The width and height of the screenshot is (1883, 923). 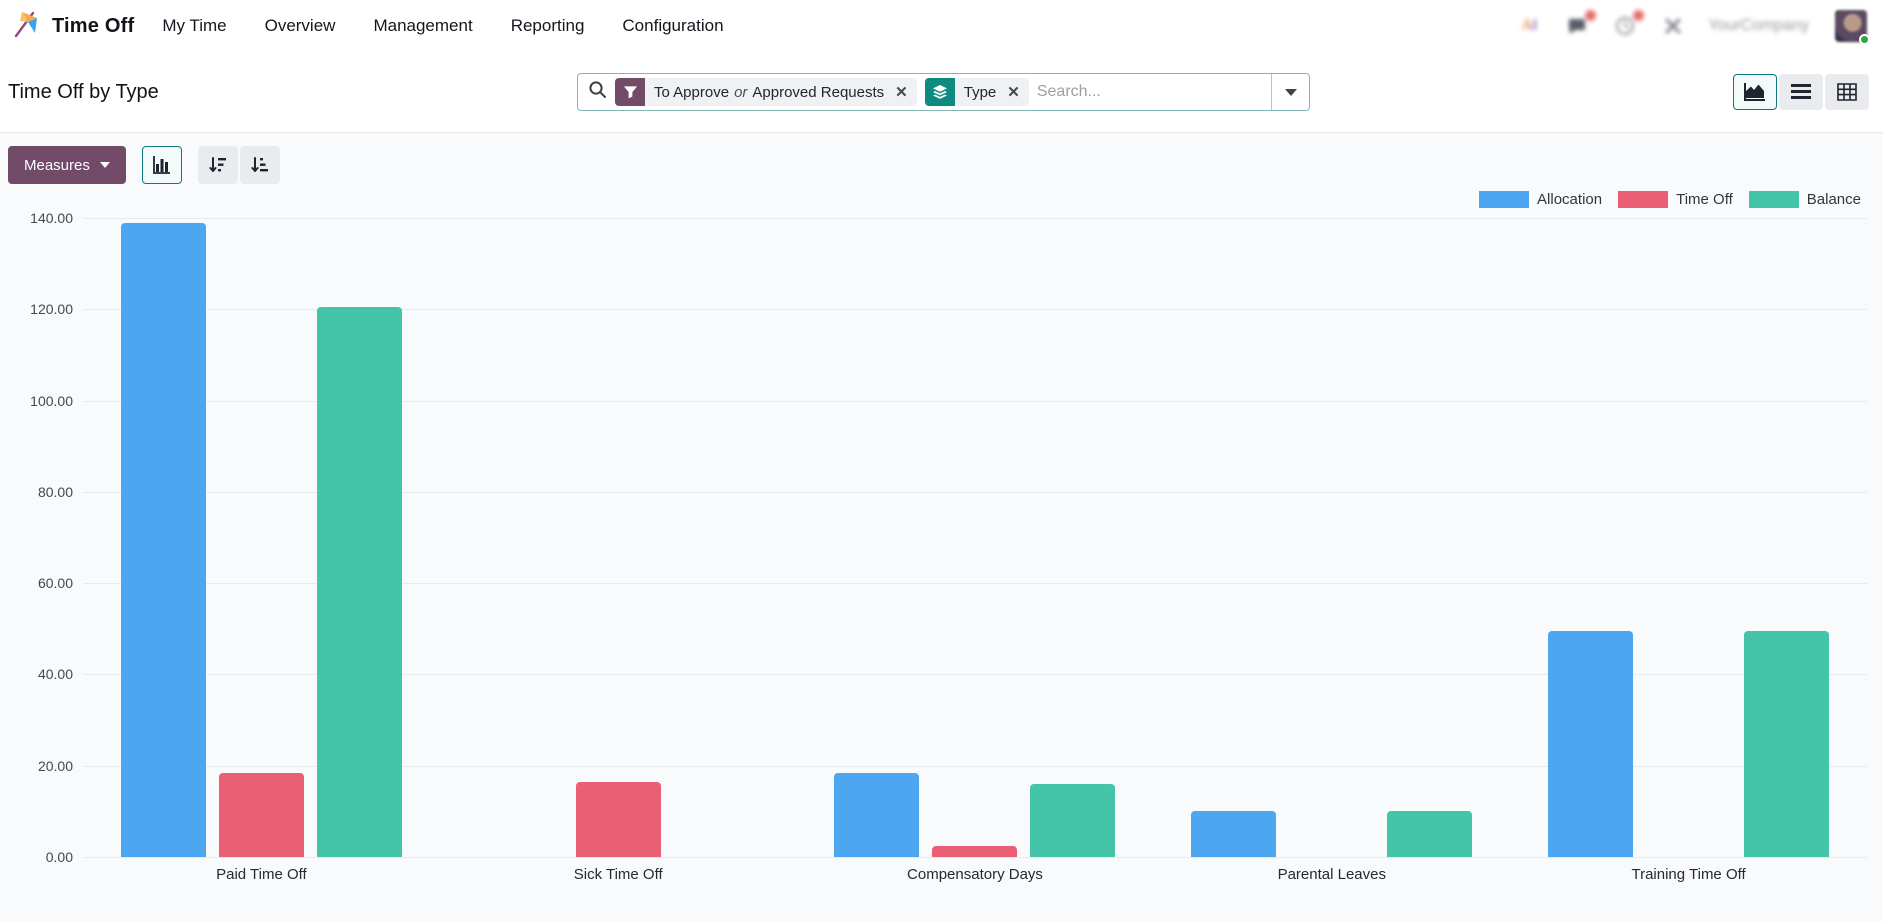 I want to click on sort-descending-icon, so click(x=217, y=164).